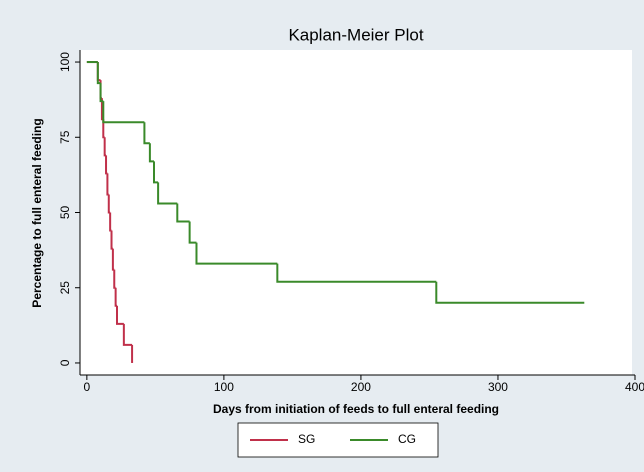 The height and width of the screenshot is (472, 644). Describe the element at coordinates (498, 387) in the screenshot. I see `x-tick-label: 300` at that location.